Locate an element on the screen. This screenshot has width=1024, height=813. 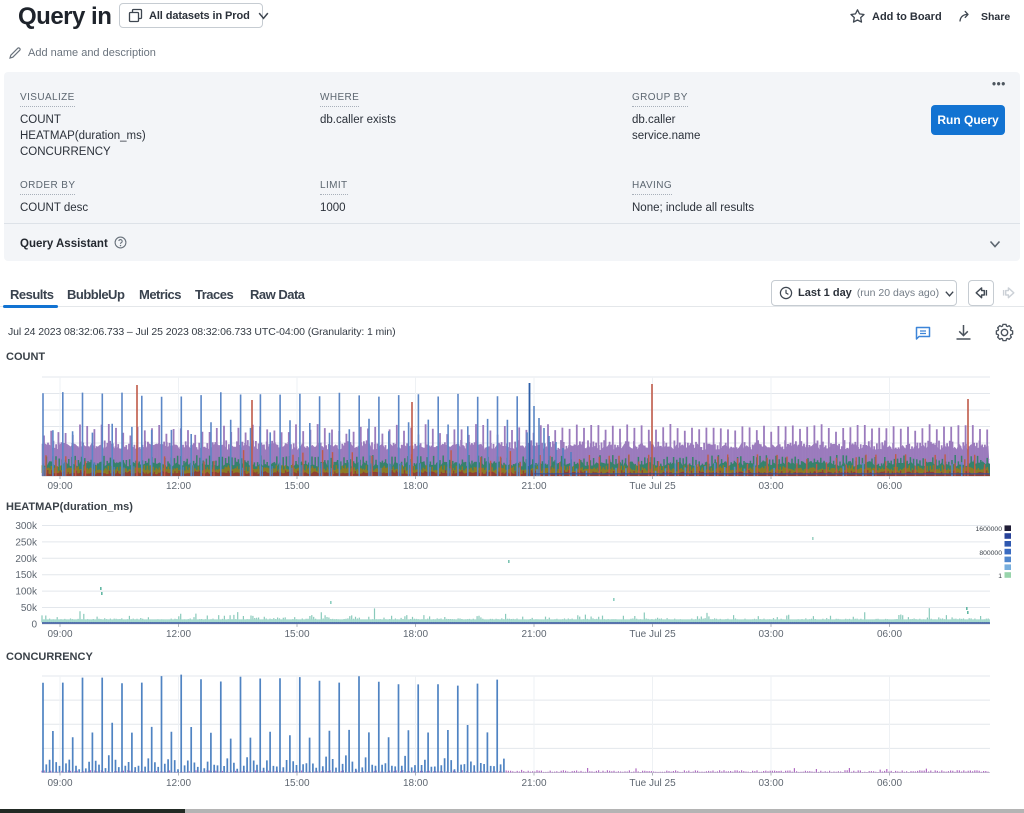
svg-text: 100k is located at coordinates (26, 592).